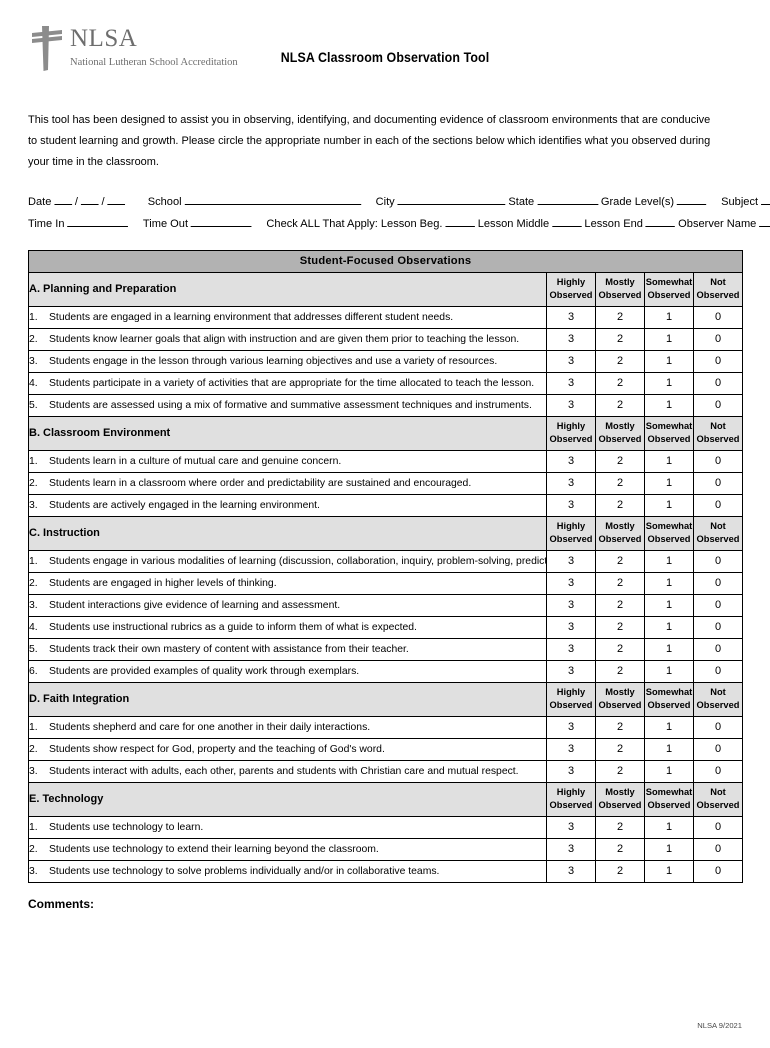  Describe the element at coordinates (98, 221) in the screenshot. I see `time-in-blank` at that location.